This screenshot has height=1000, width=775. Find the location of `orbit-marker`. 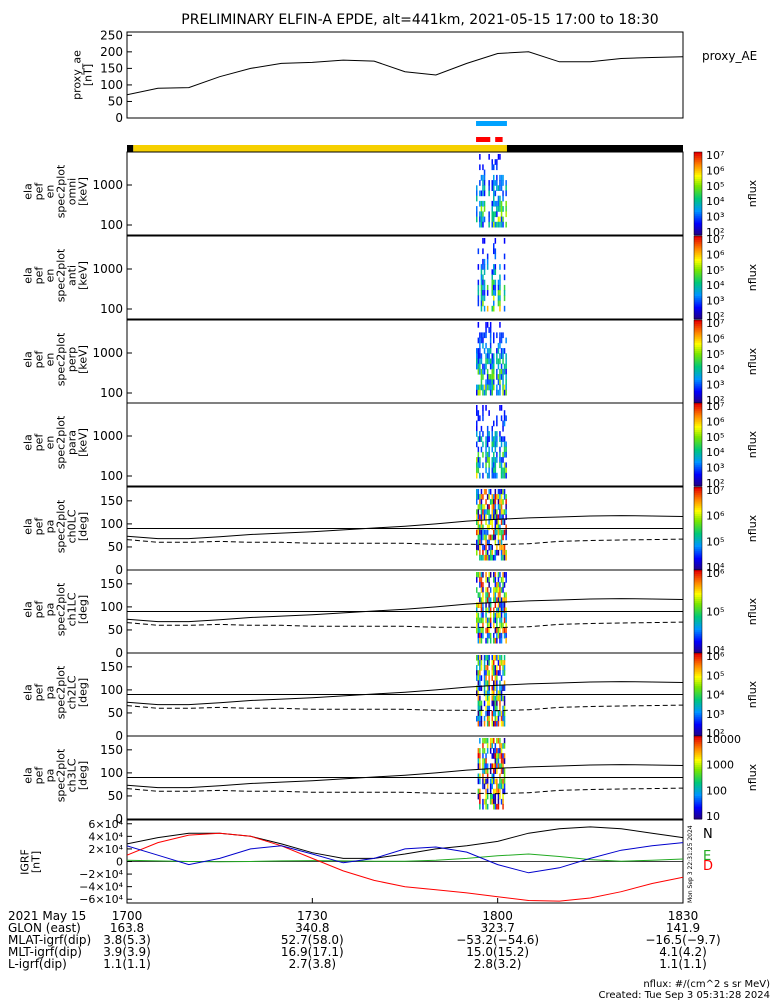

orbit-marker is located at coordinates (483, 139).